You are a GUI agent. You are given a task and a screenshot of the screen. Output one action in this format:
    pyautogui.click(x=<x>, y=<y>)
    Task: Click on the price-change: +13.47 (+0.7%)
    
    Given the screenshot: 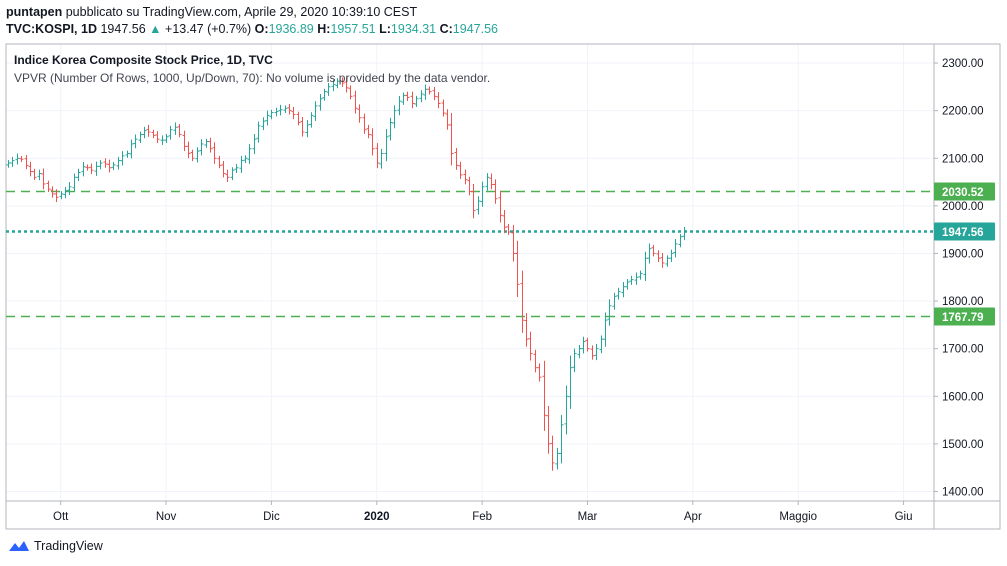 What is the action you would take?
    pyautogui.click(x=208, y=29)
    